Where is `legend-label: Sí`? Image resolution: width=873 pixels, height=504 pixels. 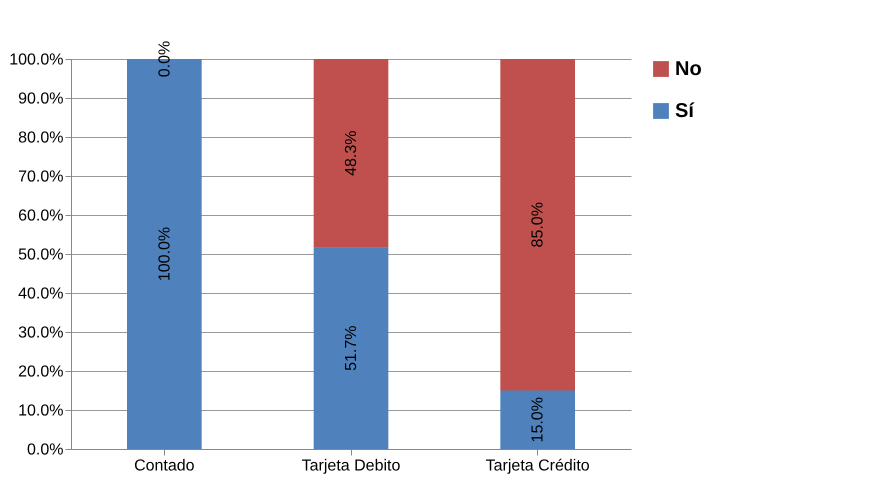
legend-label: Sí is located at coordinates (685, 111).